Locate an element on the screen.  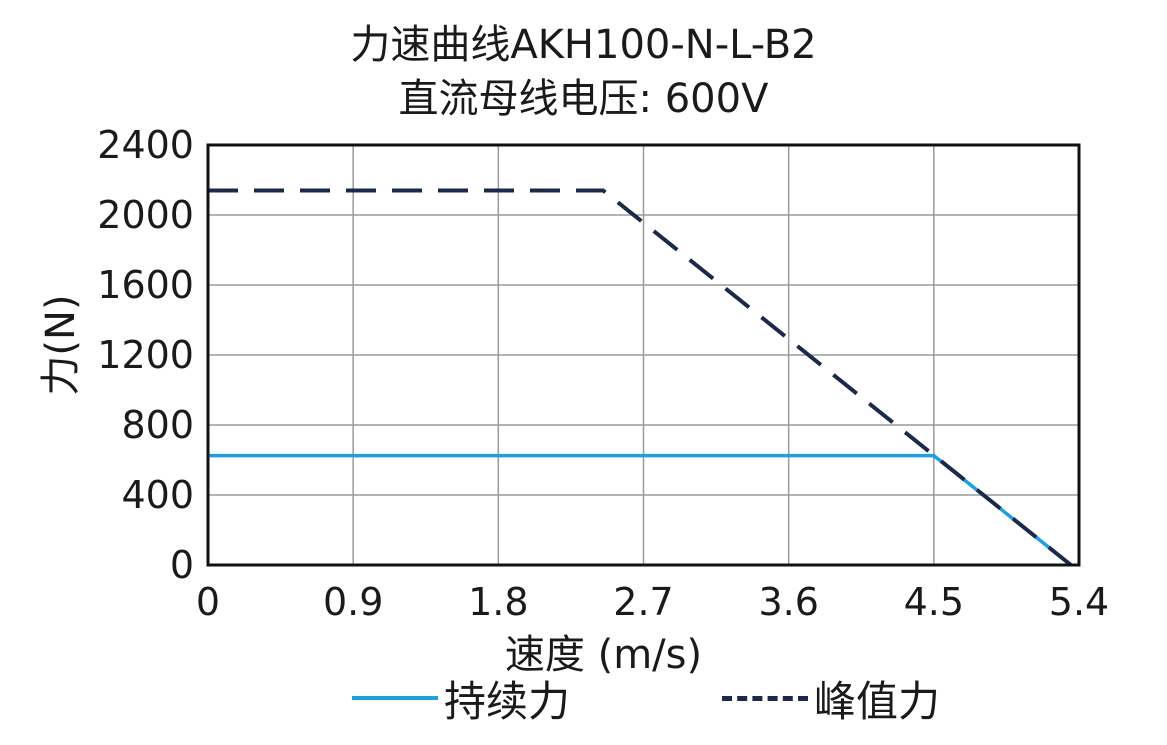
x-tick-label: 3.6 is located at coordinates (788, 602).